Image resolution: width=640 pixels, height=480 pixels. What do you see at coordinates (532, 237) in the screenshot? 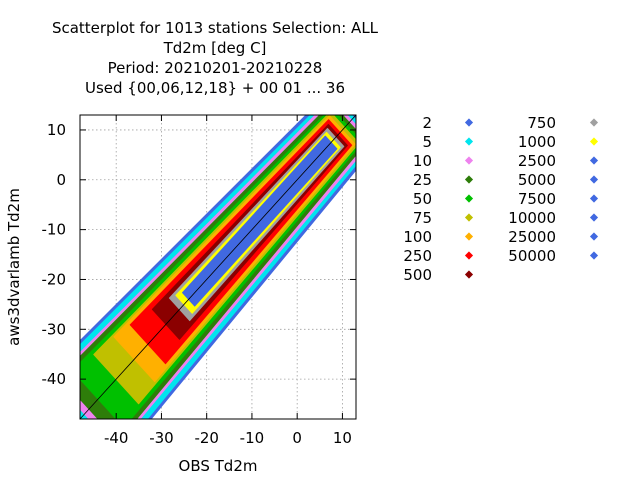
I see `legend-label-25000: 25000` at bounding box center [532, 237].